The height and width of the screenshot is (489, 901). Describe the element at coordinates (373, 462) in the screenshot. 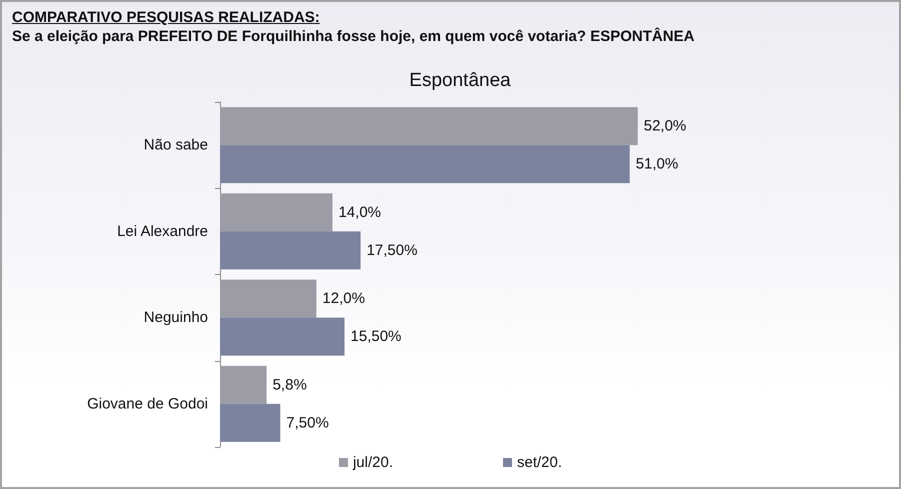

I see `legend-label: jul/20.` at that location.